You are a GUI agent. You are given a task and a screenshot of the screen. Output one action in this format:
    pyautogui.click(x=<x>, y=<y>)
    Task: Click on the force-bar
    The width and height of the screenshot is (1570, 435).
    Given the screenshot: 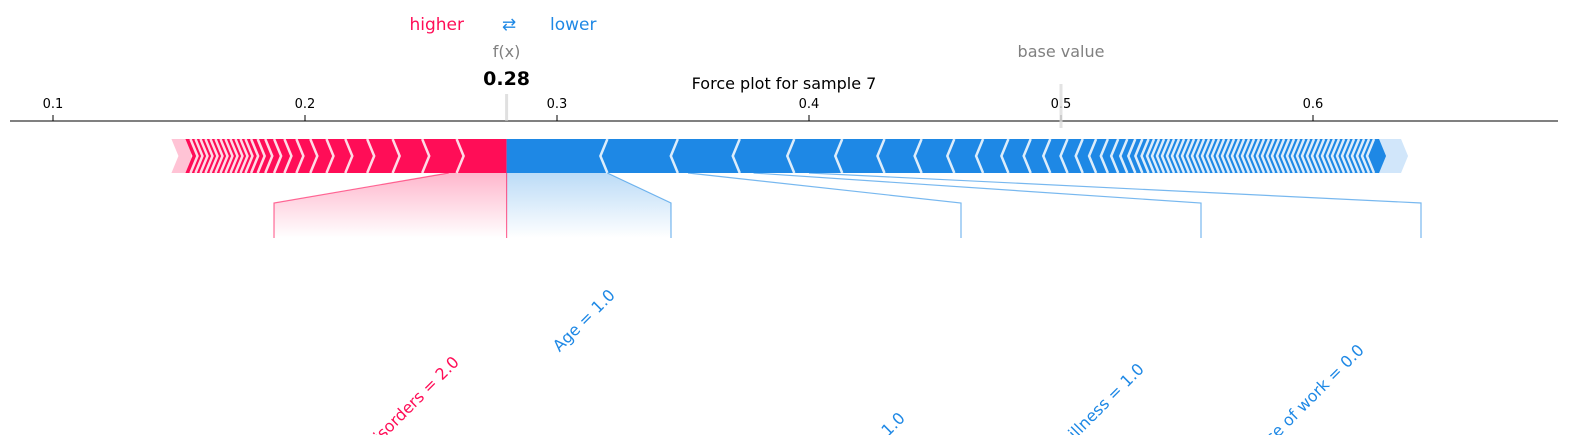 What is the action you would take?
    pyautogui.click(x=790, y=156)
    